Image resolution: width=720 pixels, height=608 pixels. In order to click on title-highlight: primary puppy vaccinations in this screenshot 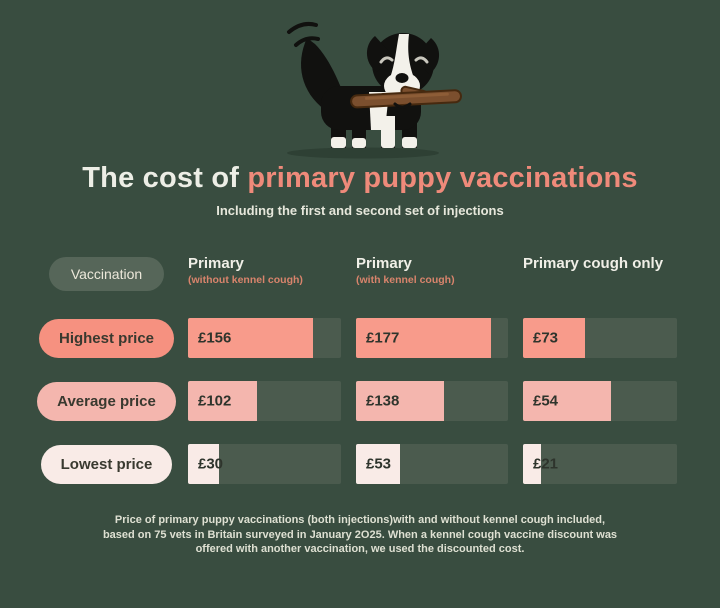, I will do `click(442, 178)`.